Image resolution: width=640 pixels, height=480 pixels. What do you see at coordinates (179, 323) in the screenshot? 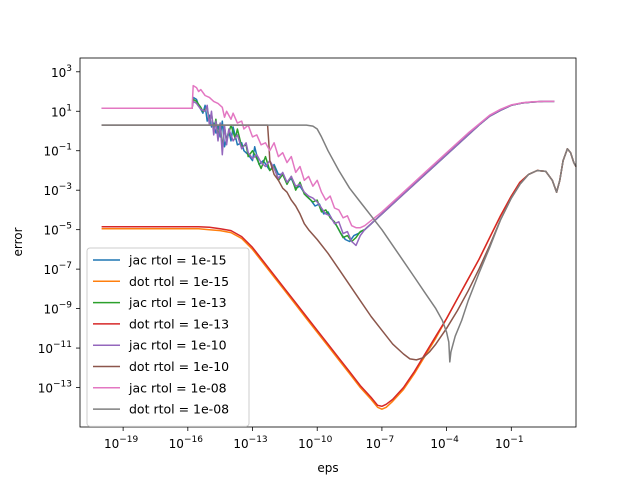
I see `legend-label: dot rtol = 1e-13` at bounding box center [179, 323].